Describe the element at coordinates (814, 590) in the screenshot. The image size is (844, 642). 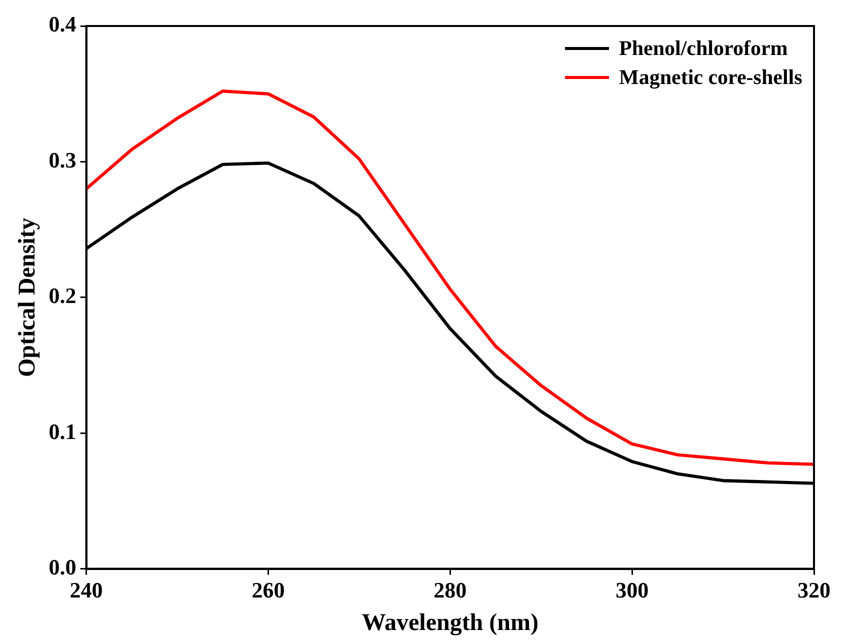
I see `x-tick-label: 320` at that location.